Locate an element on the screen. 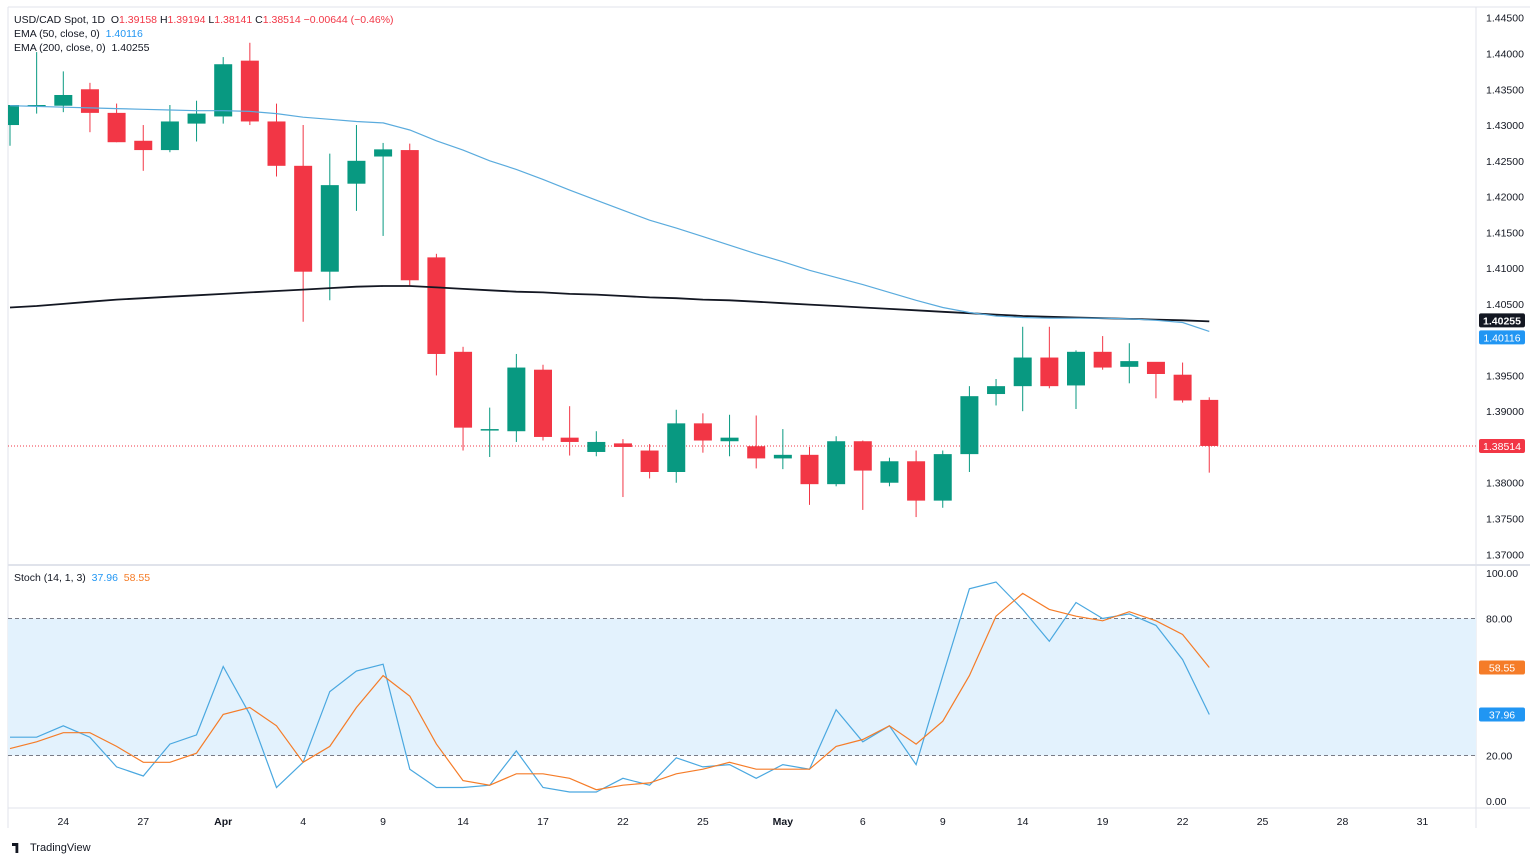 The width and height of the screenshot is (1536, 860). price-tick-label: 1.44500 is located at coordinates (1505, 19).